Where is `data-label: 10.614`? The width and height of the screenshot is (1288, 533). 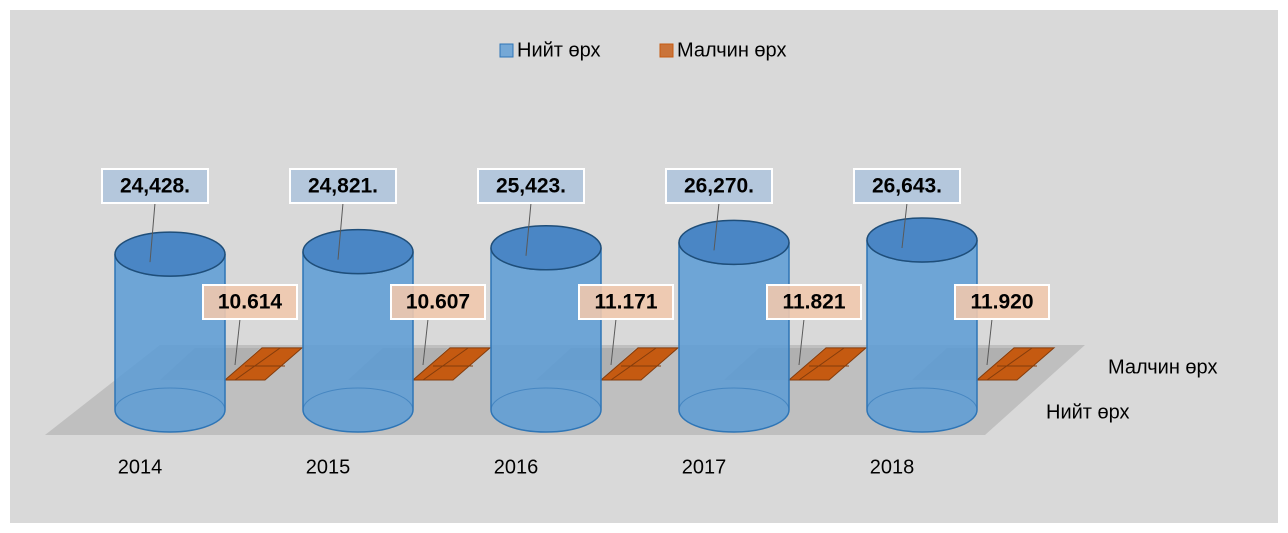 data-label: 10.614 is located at coordinates (250, 302).